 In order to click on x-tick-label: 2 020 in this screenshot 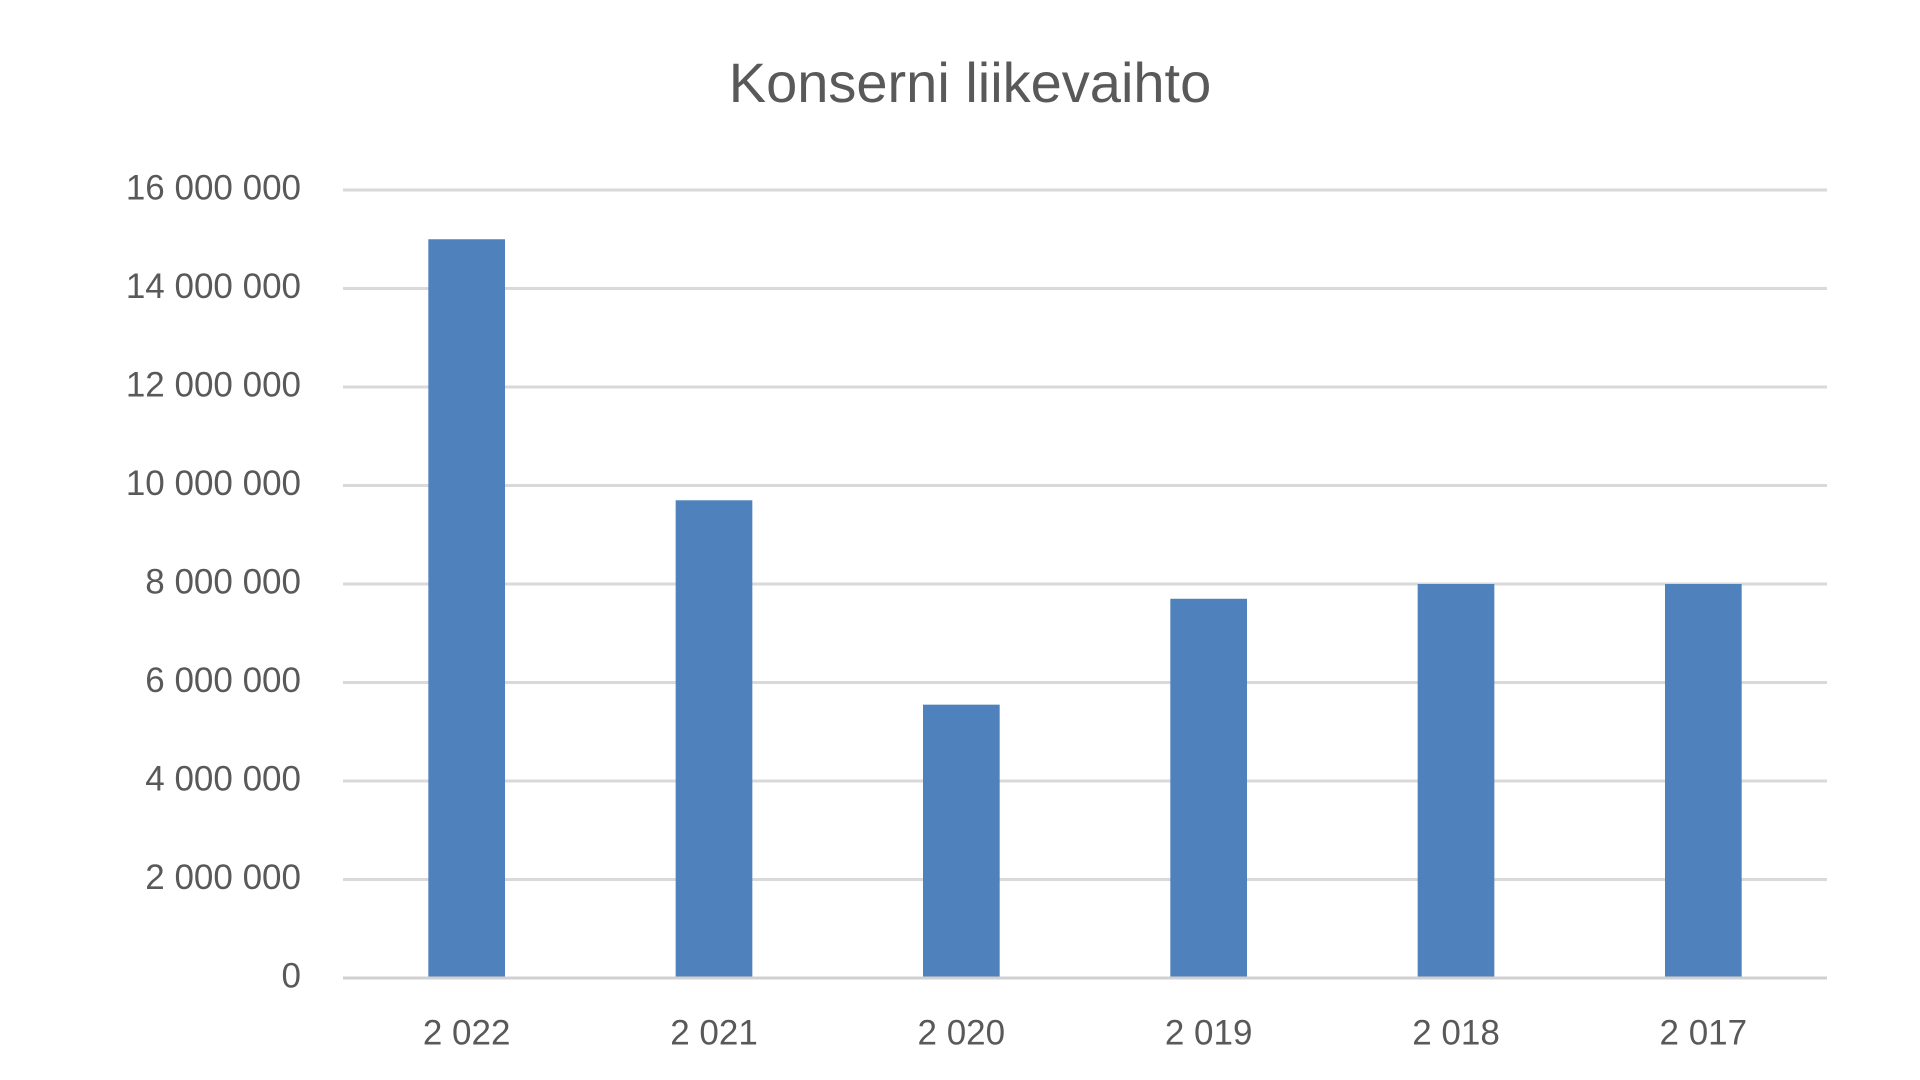, I will do `click(962, 1032)`.